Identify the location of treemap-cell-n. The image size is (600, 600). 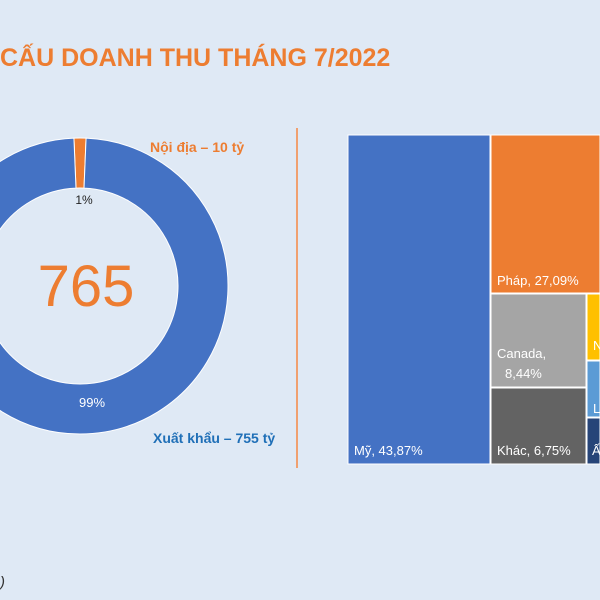
(593, 327).